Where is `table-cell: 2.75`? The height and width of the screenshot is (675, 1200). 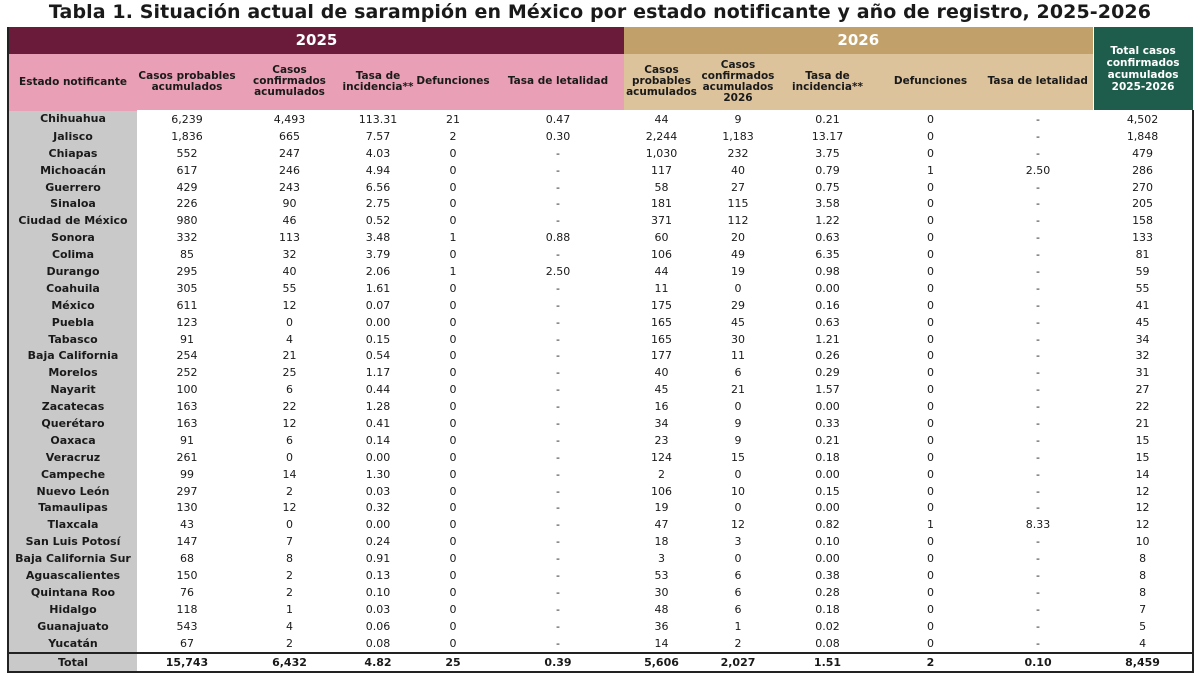 table-cell: 2.75 is located at coordinates (378, 204).